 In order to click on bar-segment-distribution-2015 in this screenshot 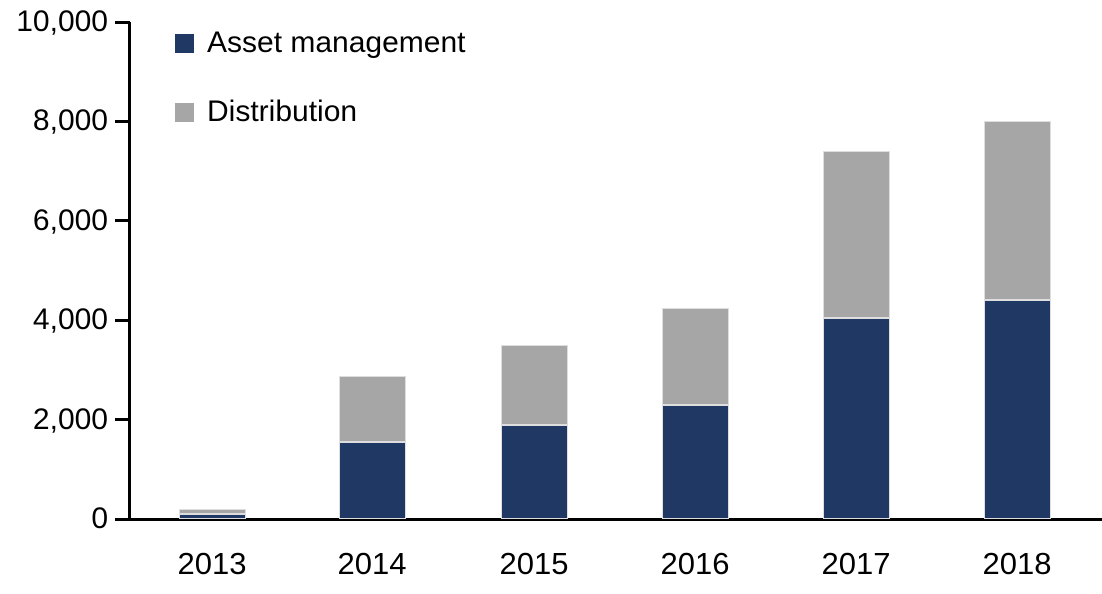, I will do `click(534, 385)`.